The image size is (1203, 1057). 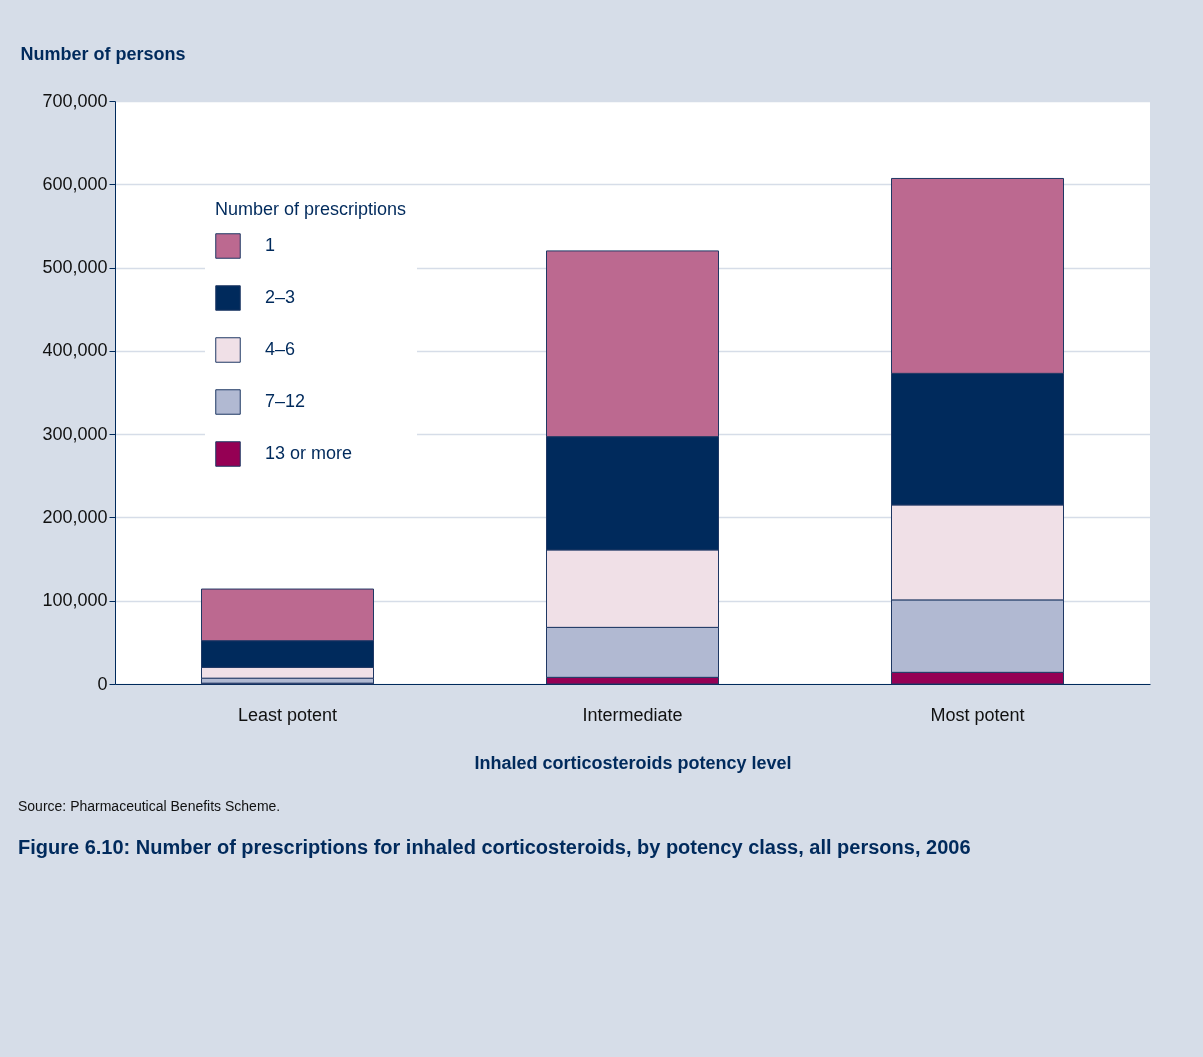 What do you see at coordinates (75, 433) in the screenshot?
I see `y-tick-label: 300,000` at bounding box center [75, 433].